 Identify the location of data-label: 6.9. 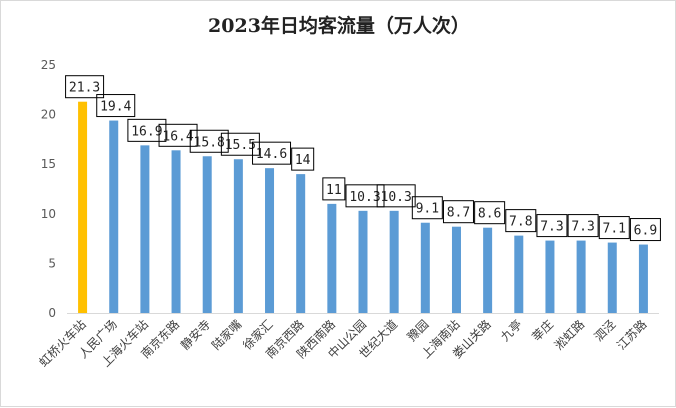
(645, 231).